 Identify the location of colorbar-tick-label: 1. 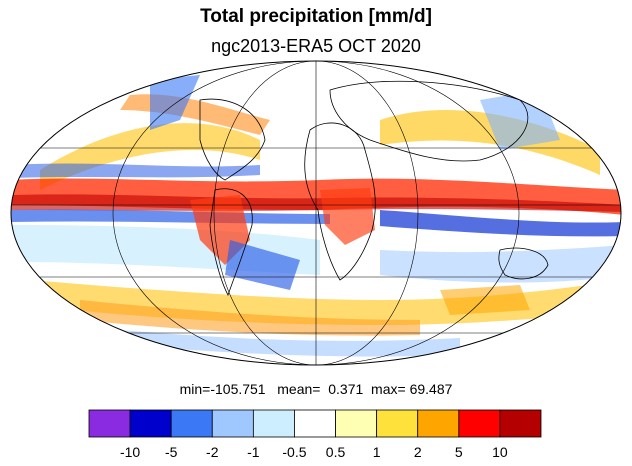
(377, 452).